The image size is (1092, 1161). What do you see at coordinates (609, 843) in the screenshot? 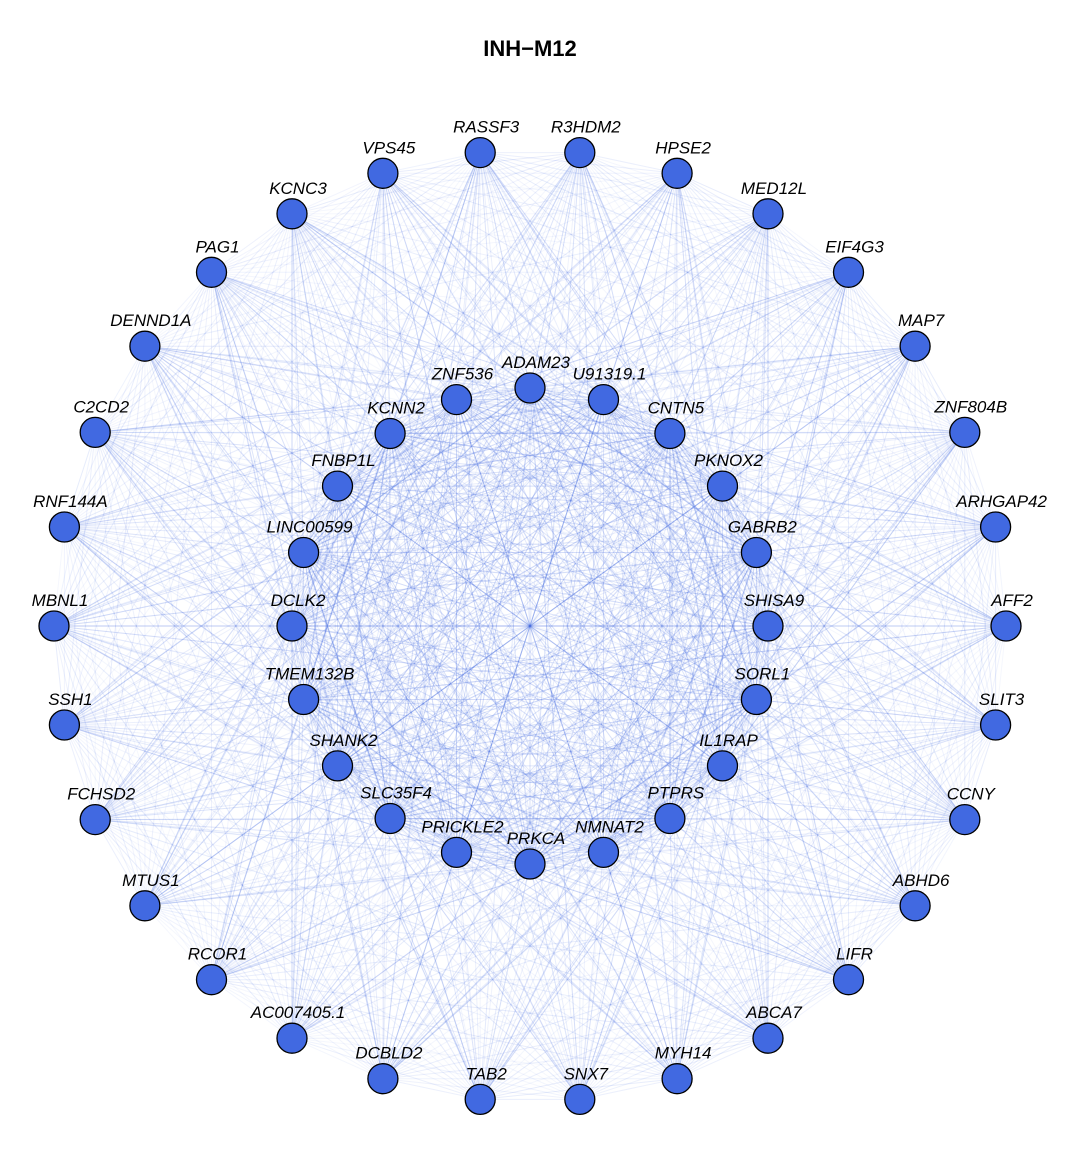
I see `gene-node: NMNAT2` at bounding box center [609, 843].